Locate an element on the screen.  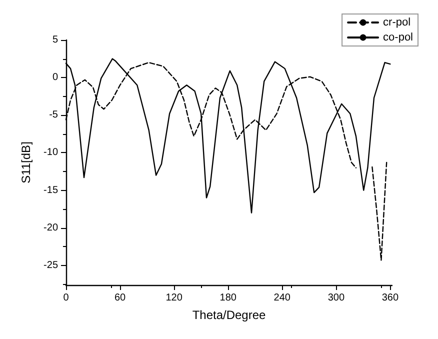
y-tick-label: -5 is located at coordinates (53, 115).